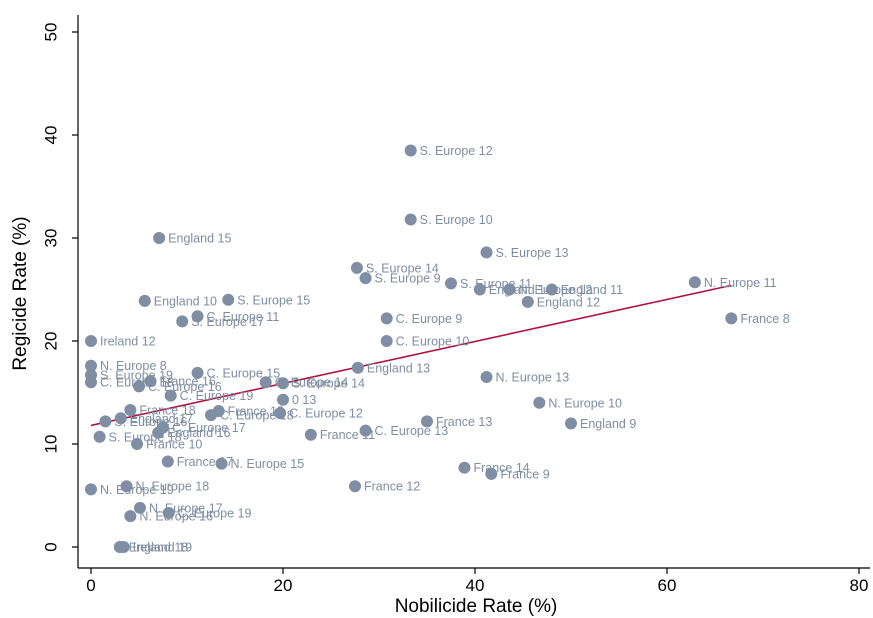  Describe the element at coordinates (161, 548) in the screenshot. I see `data-point-label: Ireland 18` at that location.